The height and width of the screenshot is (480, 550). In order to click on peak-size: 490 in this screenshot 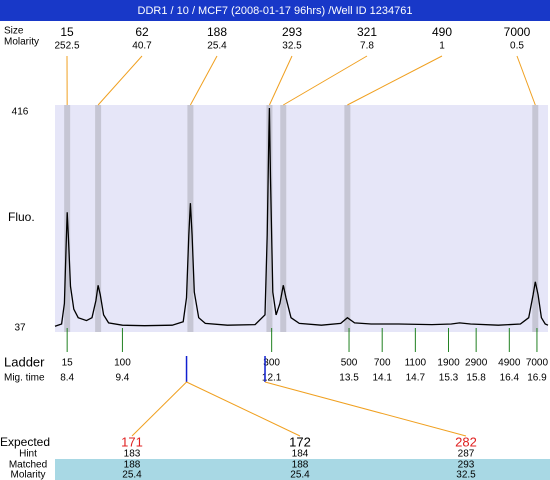, I will do `click(442, 32)`.